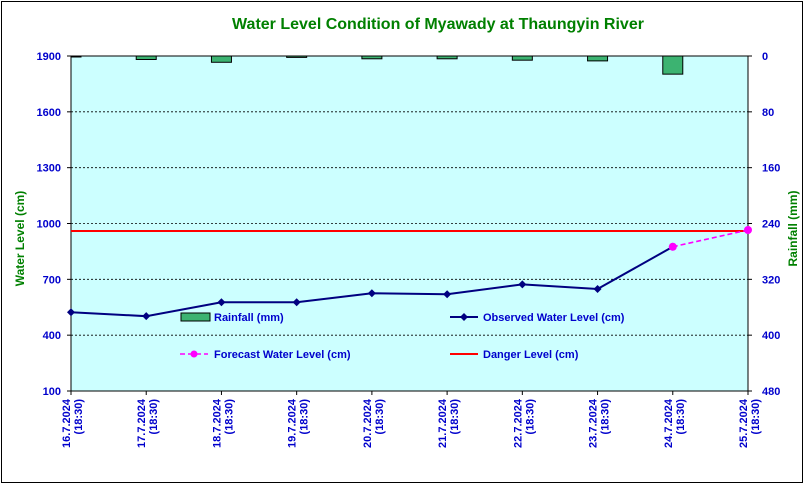 This screenshot has height=487, width=805. I want to click on legend-forecast-marker, so click(194, 354).